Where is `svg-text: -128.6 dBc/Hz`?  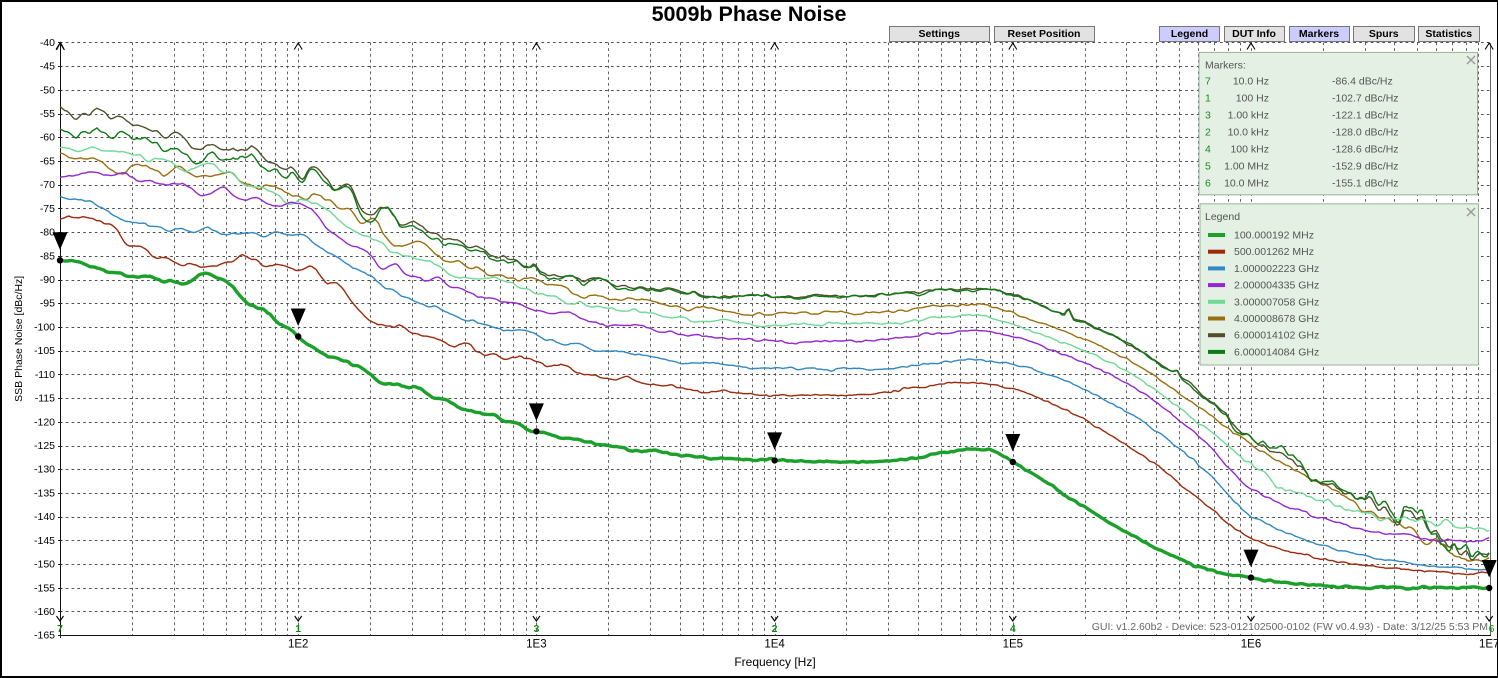 svg-text: -128.6 dBc/Hz is located at coordinates (1365, 150).